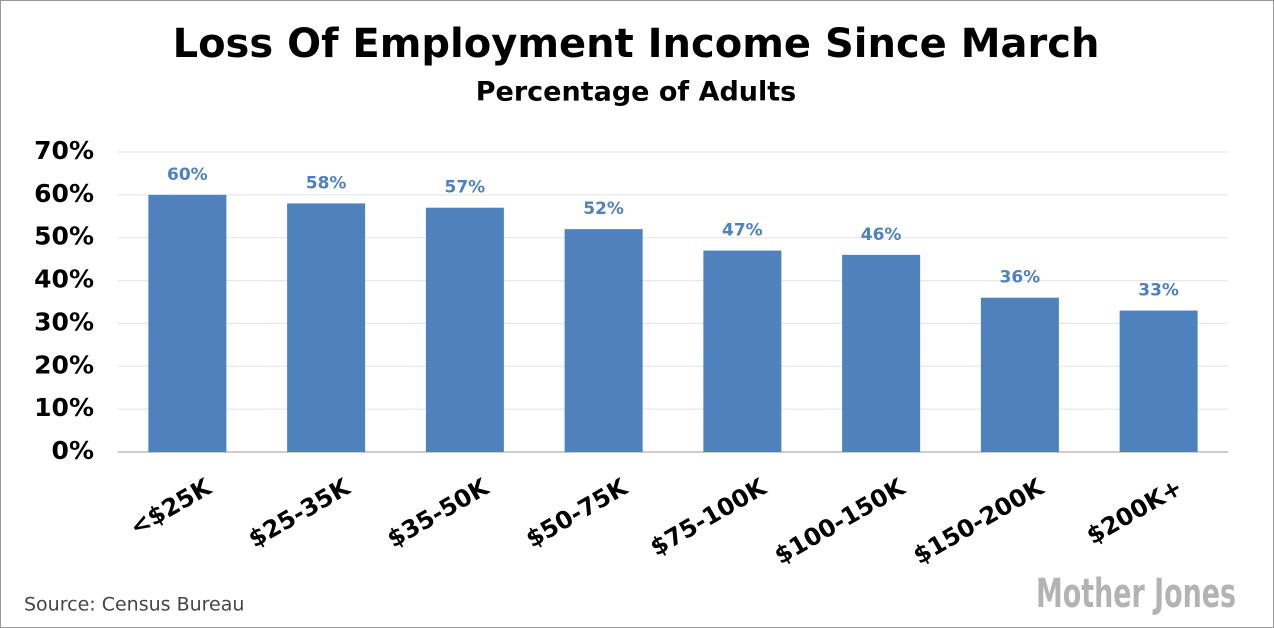  Describe the element at coordinates (64, 407) in the screenshot. I see `y-tick-label: 10%` at that location.